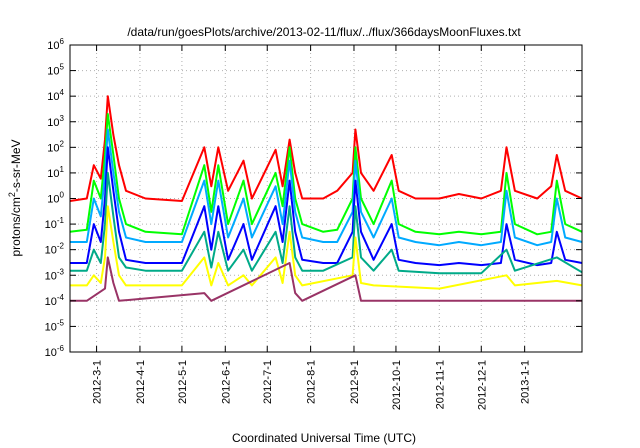 The width and height of the screenshot is (640, 448). I want to click on y-tick-label: 10⁵, so click(55, 70).